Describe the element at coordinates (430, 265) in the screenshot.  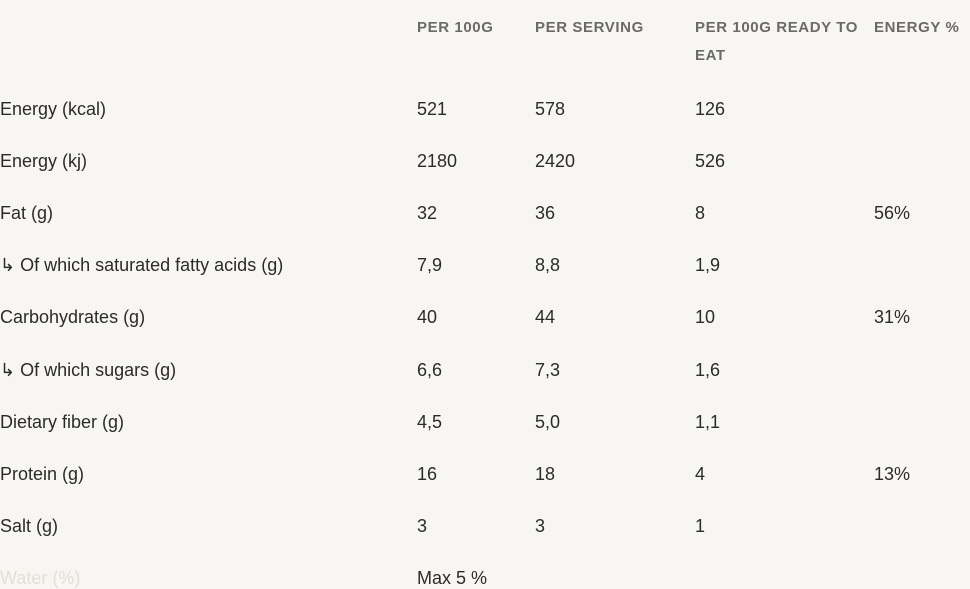
I see `cell-value: 7,9` at that location.